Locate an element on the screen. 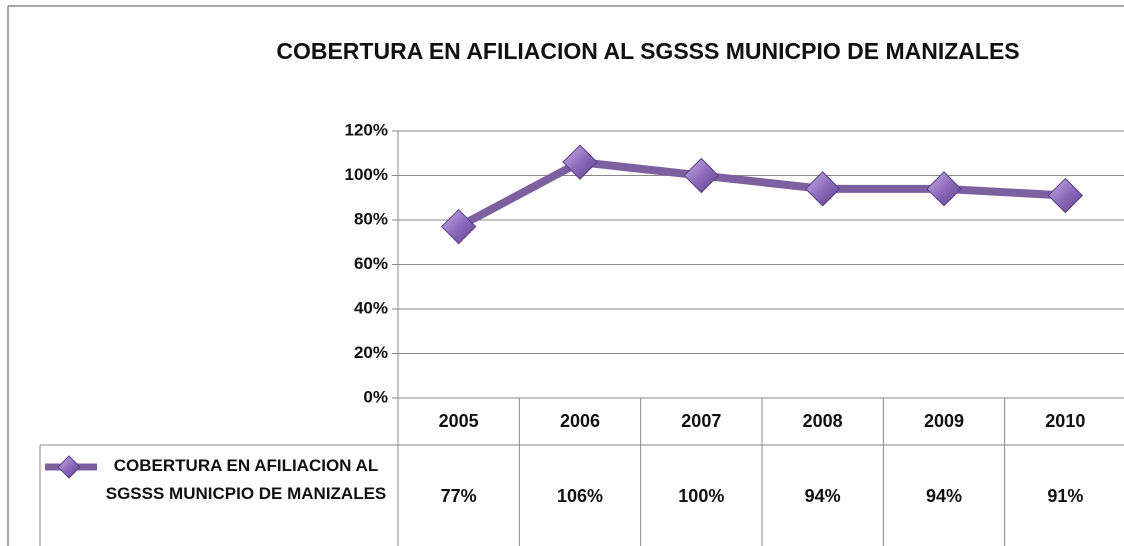  x-tick-label: 2010 is located at coordinates (1065, 421).